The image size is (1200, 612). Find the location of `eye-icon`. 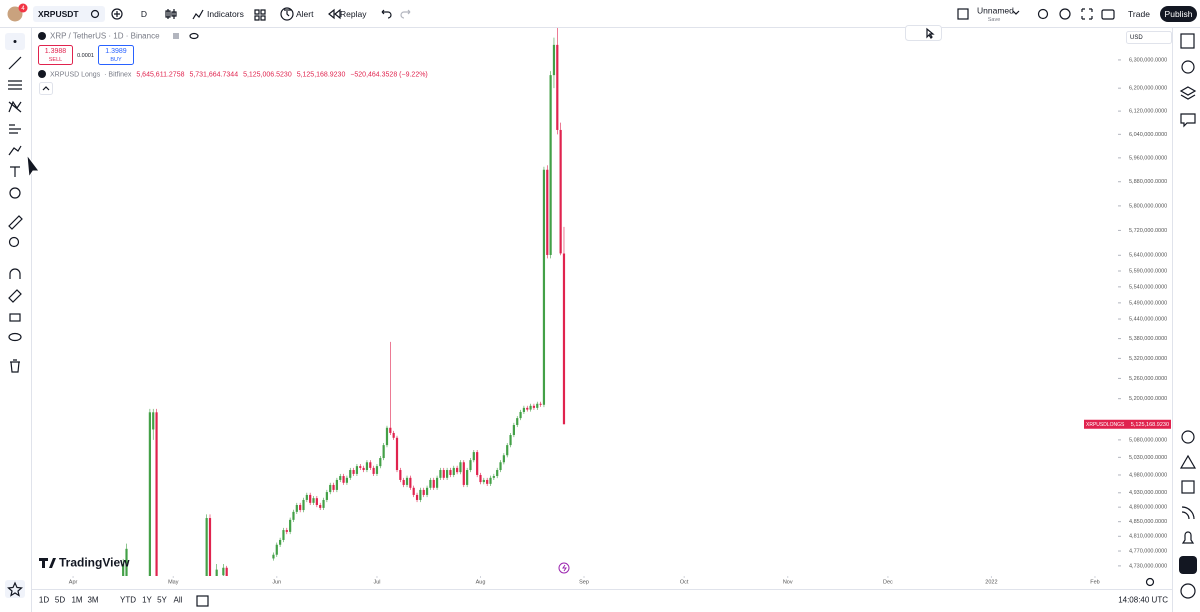

eye-icon is located at coordinates (95, 14).